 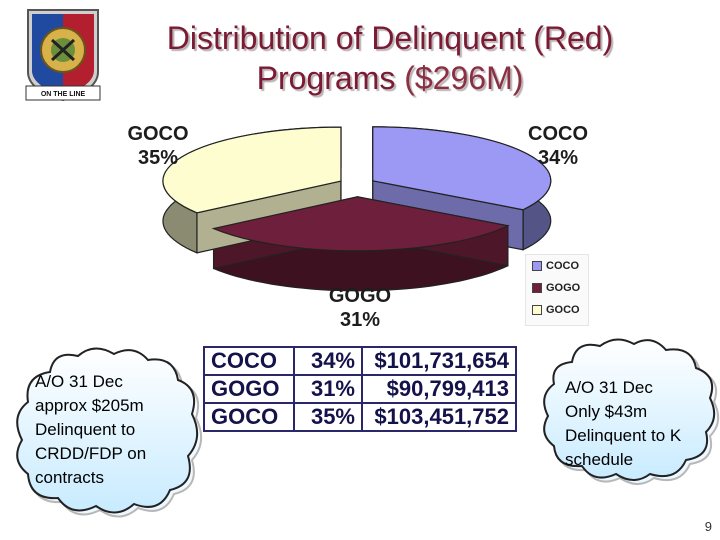 I want to click on slice-label-gogo: GOGO 31%, so click(x=360, y=308).